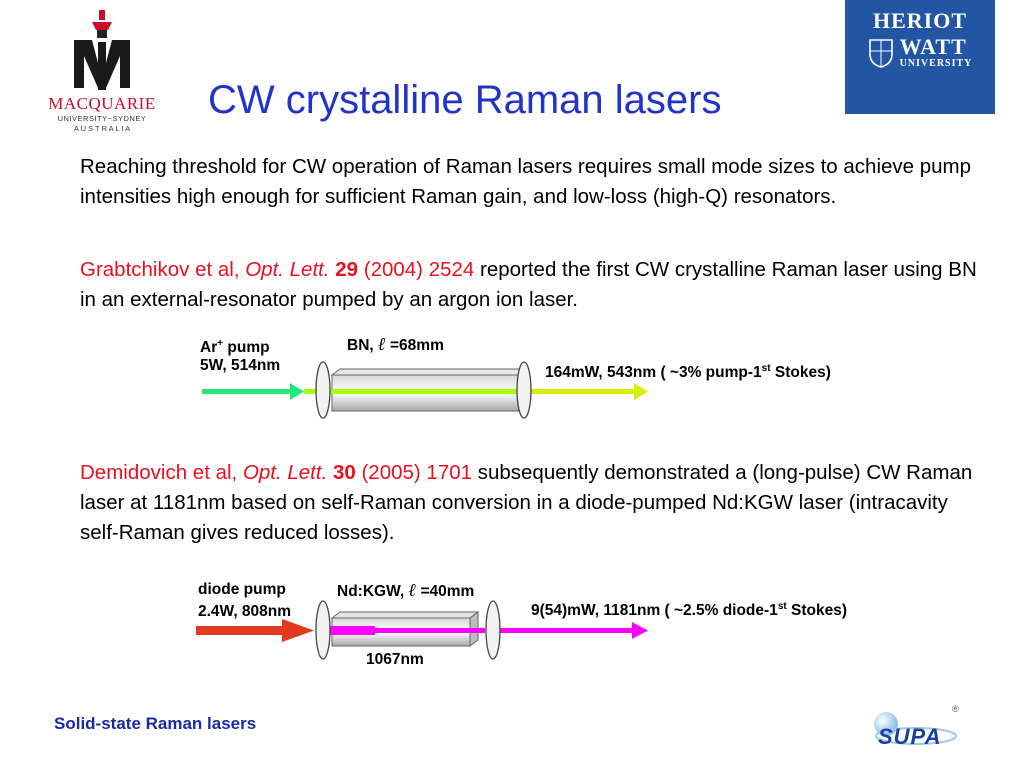 This screenshot has height=768, width=1024. Describe the element at coordinates (341, 472) in the screenshot. I see `citation-volume: 30` at that location.